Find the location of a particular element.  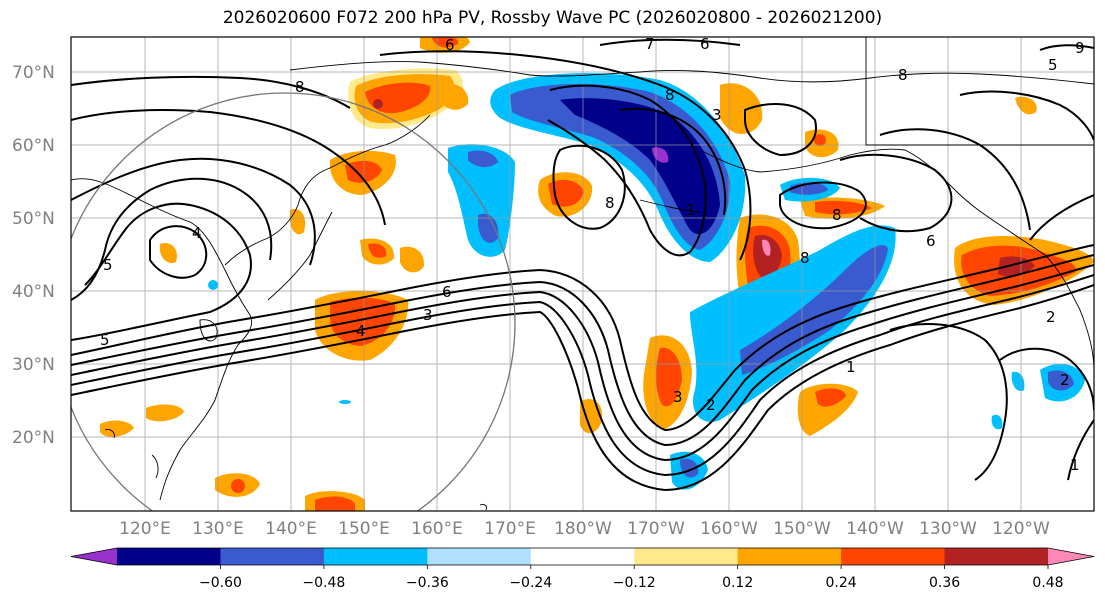

lat-label: 20°N is located at coordinates (33, 438).